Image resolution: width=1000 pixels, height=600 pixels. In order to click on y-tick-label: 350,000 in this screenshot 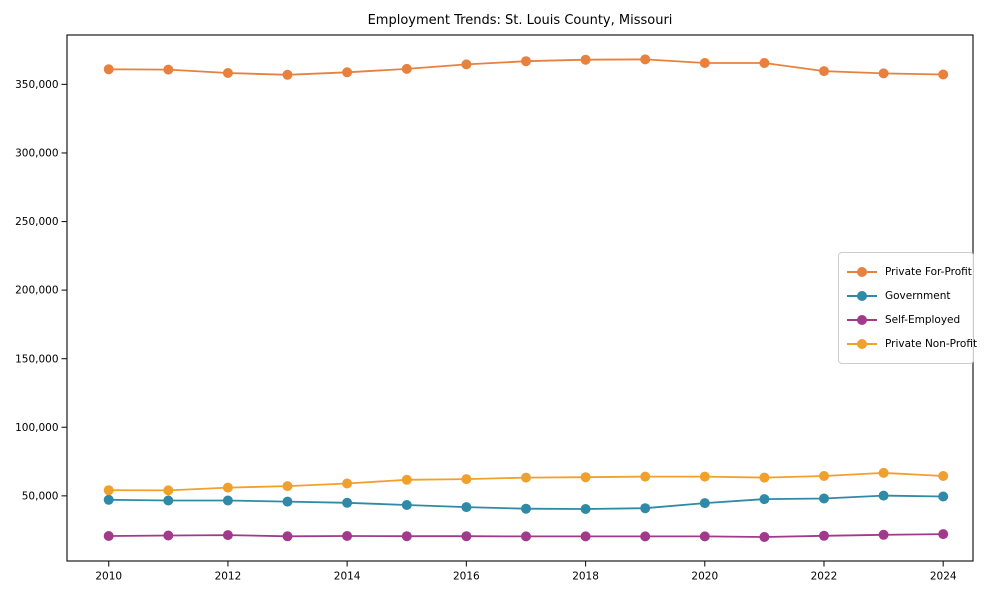, I will do `click(36, 85)`.